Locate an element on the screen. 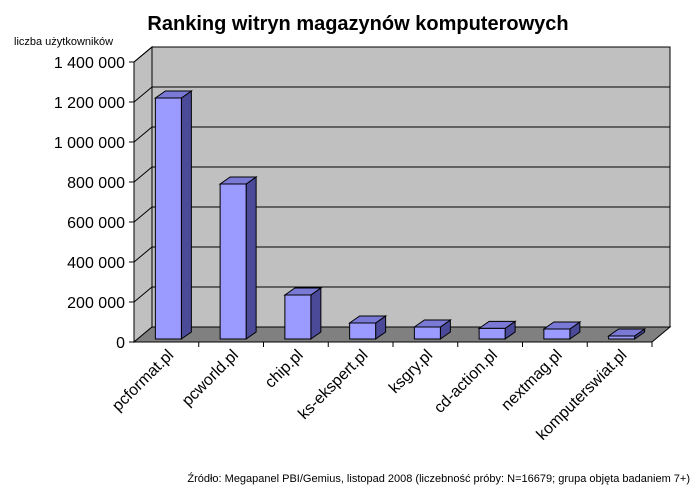 The image size is (700, 496). side-wall is located at coordinates (143, 194).